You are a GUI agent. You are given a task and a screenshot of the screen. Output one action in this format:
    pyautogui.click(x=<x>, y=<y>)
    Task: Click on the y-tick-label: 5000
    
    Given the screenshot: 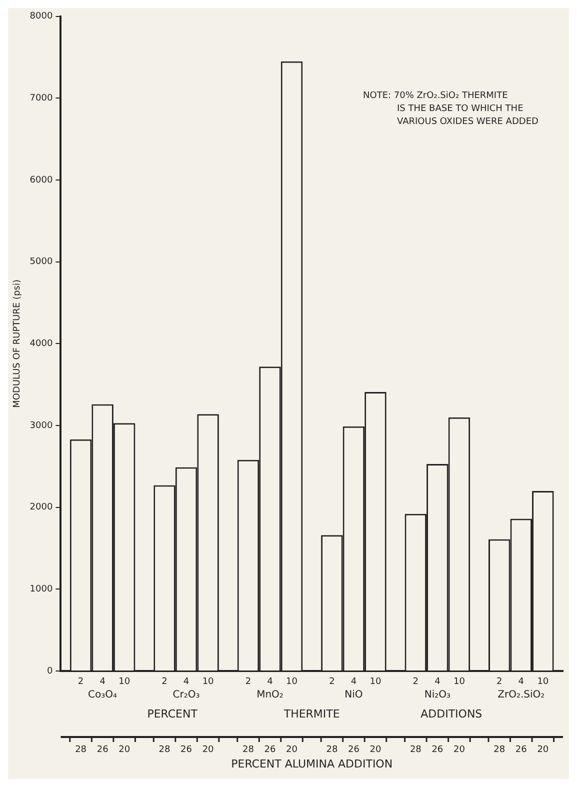 What is the action you would take?
    pyautogui.click(x=41, y=262)
    